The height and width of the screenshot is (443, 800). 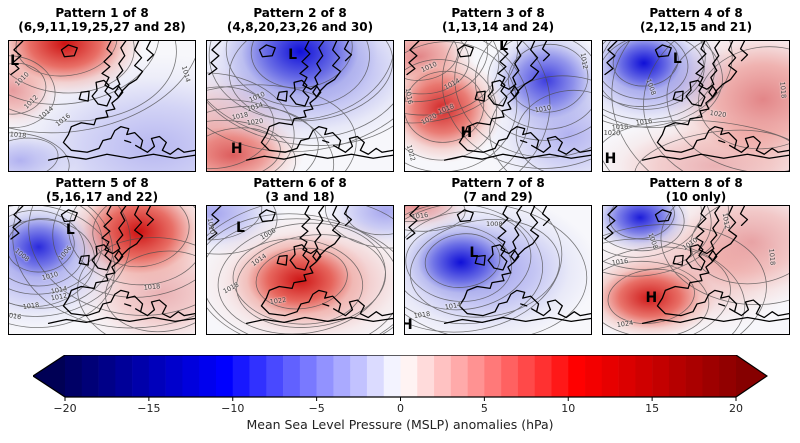 I want to click on colorbar-tick-label: 15, so click(x=652, y=408).